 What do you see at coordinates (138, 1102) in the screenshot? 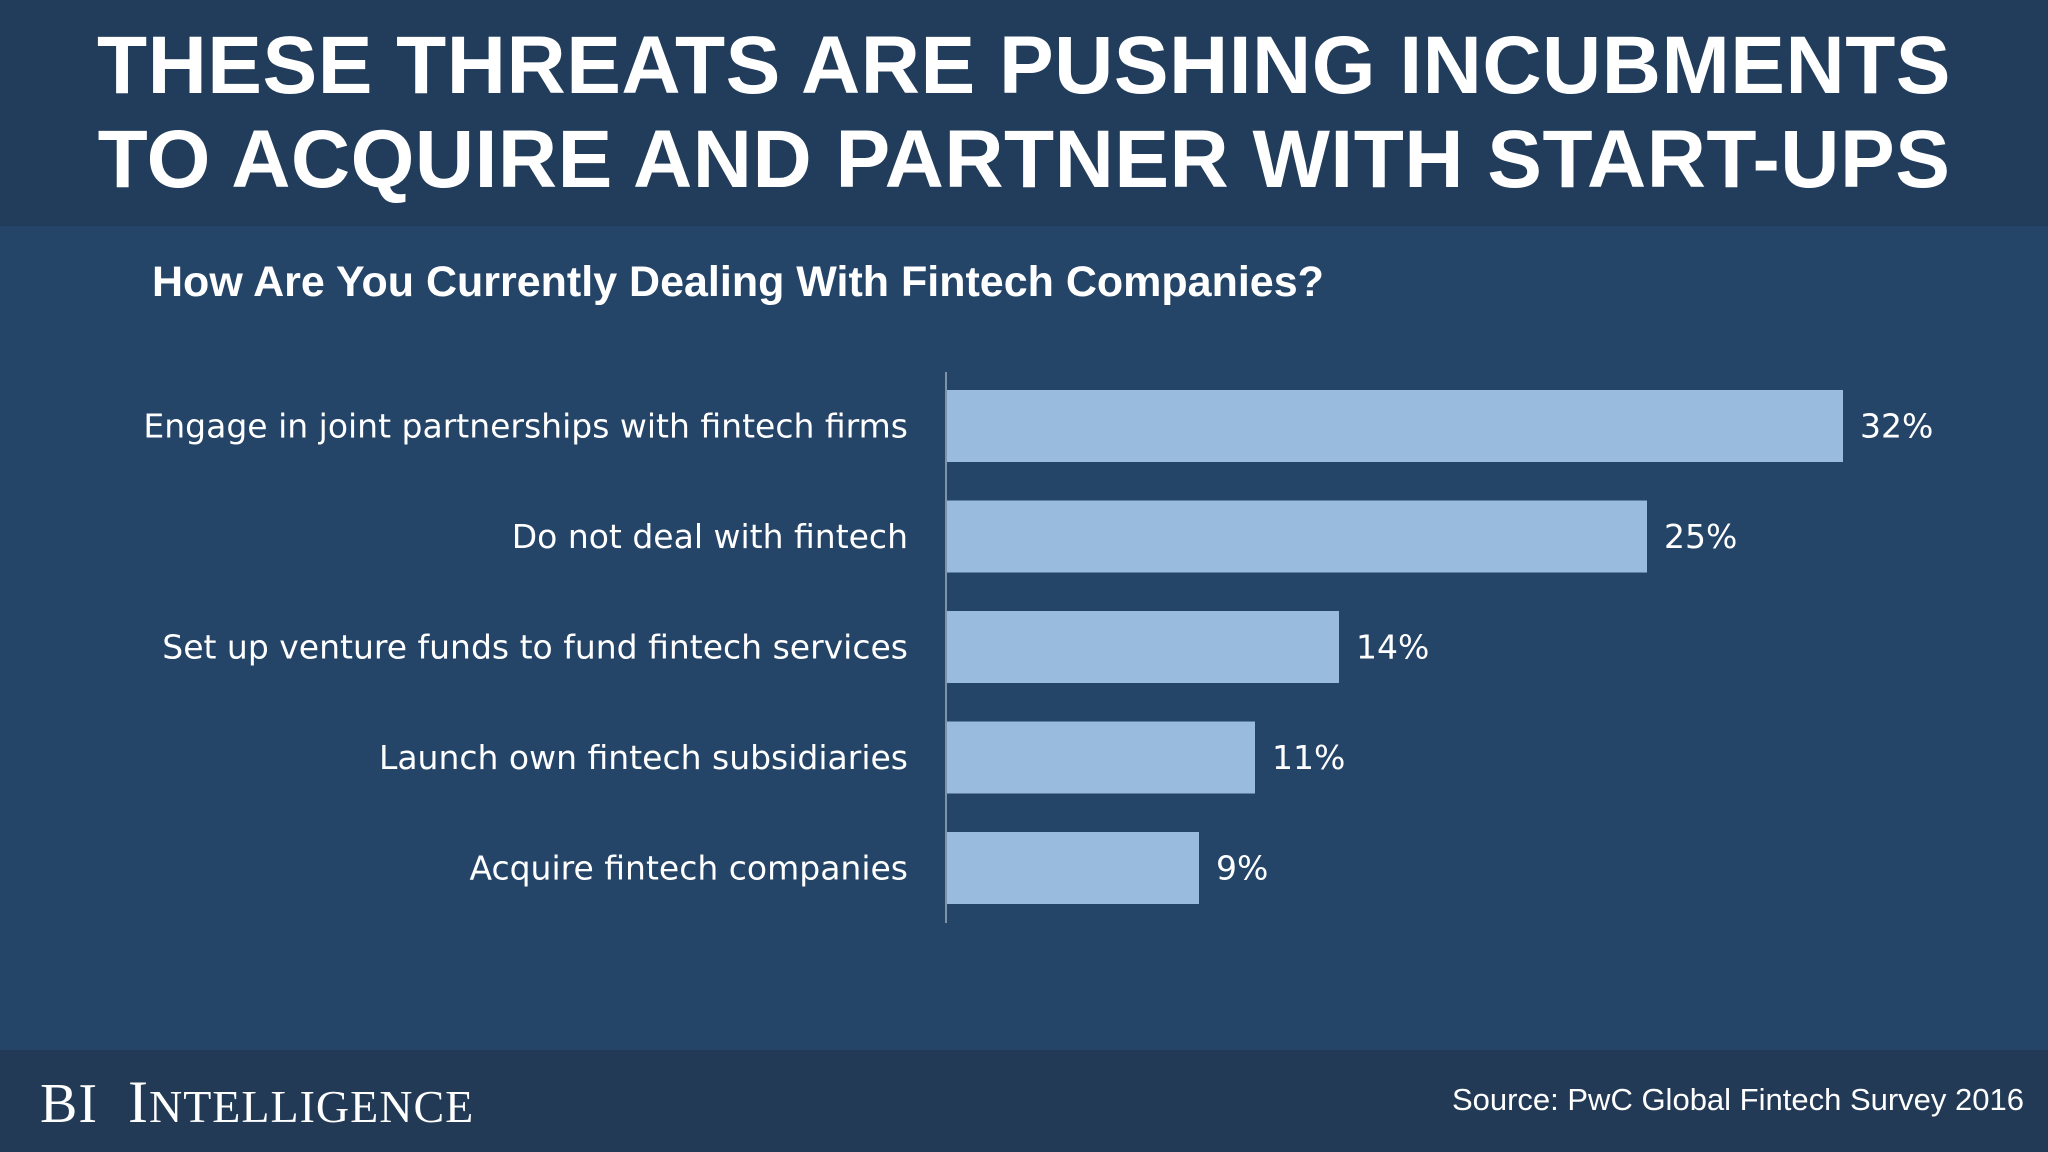
I see `logo-initial: I` at bounding box center [138, 1102].